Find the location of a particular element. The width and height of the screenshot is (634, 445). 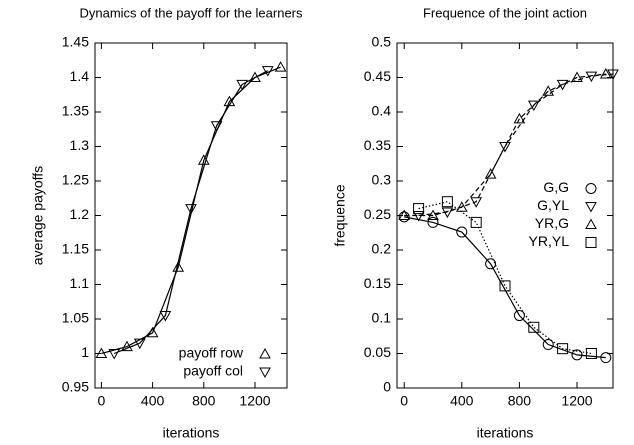

y-tick-label: 0.4 is located at coordinates (382, 111).